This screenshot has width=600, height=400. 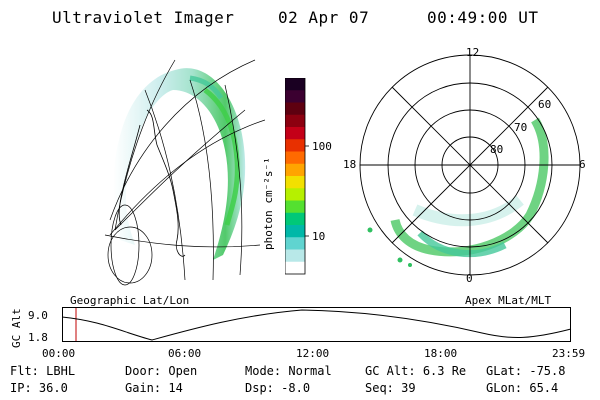 What do you see at coordinates (278, 388) in the screenshot?
I see `status-dsp: Dsp: -8.0` at bounding box center [278, 388].